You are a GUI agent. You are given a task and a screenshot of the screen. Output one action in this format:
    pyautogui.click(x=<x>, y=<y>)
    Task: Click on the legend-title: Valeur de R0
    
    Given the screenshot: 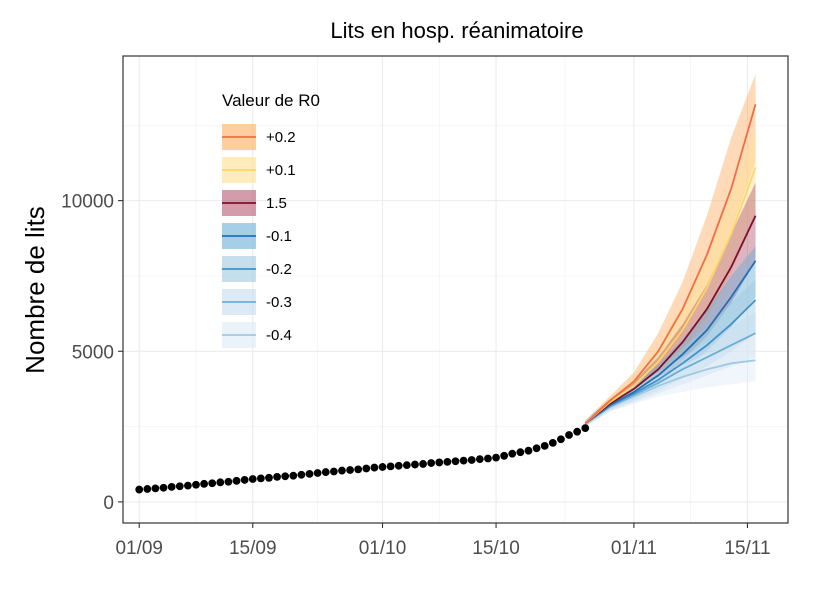 What is the action you would take?
    pyautogui.click(x=271, y=100)
    